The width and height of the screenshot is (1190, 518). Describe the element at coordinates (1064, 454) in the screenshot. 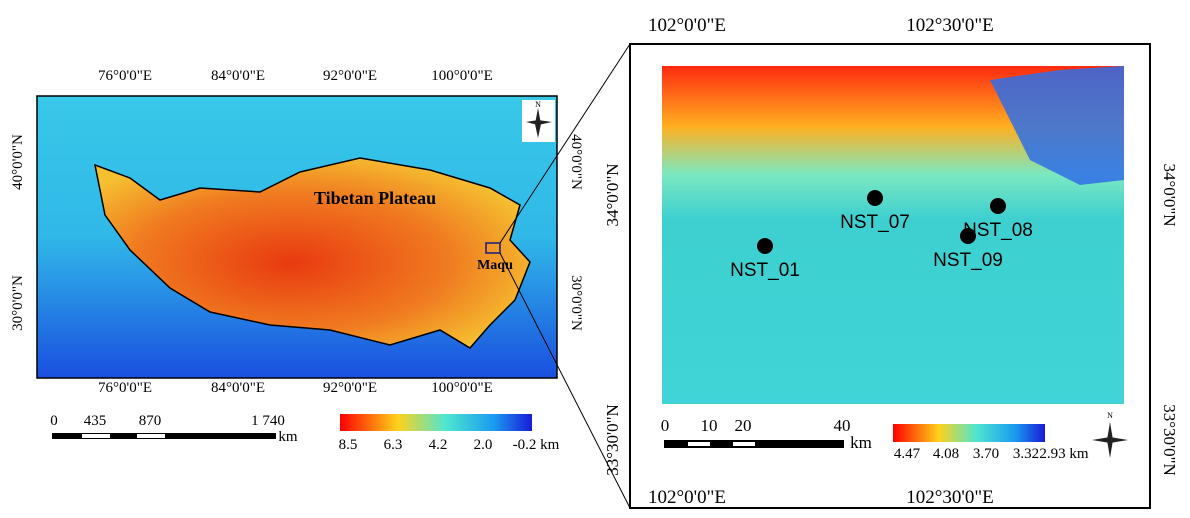

I see `legend-label: 2.93 km` at that location.